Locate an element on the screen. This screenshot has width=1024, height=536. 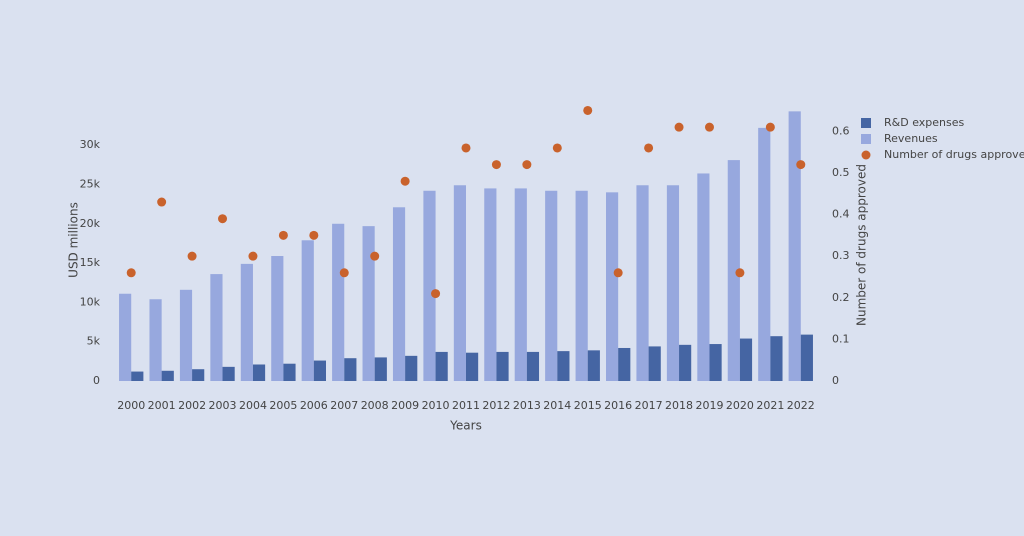
y-axis-title: USD millions is located at coordinates (74, 240).